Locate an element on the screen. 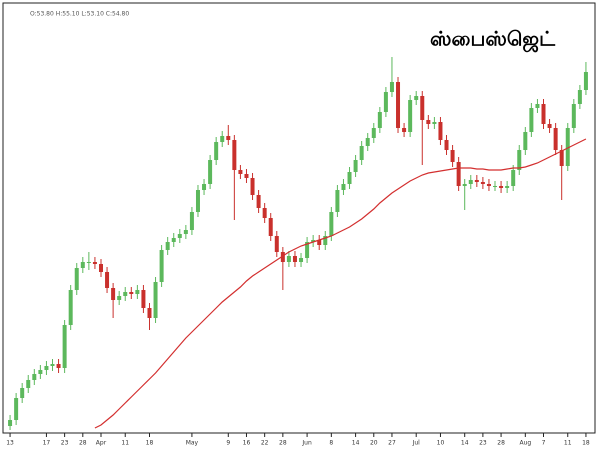 This screenshot has width=600, height=456. x-tick-label: Jun is located at coordinates (306, 443).